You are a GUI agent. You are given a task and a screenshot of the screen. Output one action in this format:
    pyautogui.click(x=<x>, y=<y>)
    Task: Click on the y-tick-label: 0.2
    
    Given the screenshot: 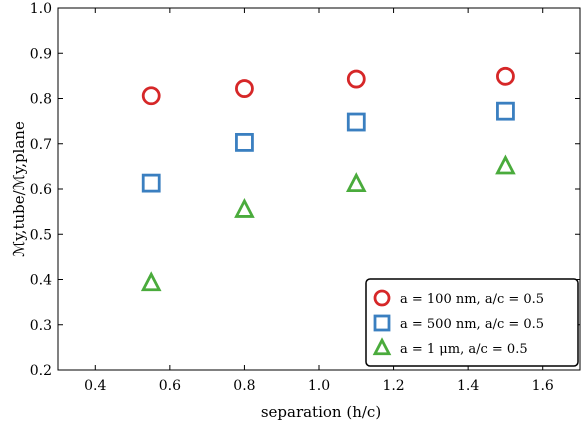 What is the action you would take?
    pyautogui.click(x=41, y=371)
    